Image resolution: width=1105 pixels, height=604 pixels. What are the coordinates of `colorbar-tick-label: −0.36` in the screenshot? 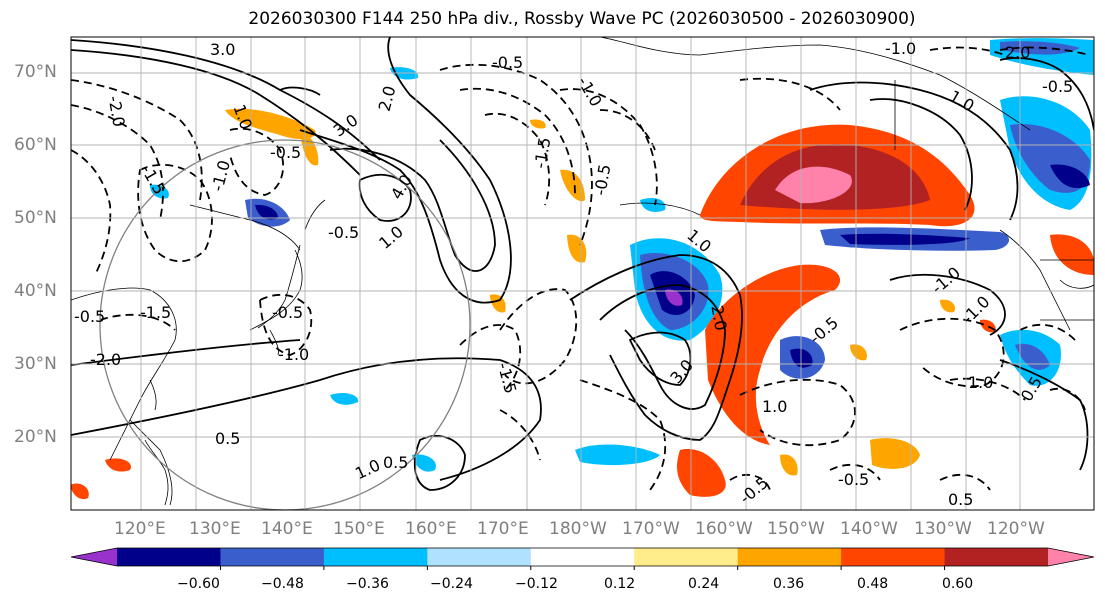 It's located at (367, 584).